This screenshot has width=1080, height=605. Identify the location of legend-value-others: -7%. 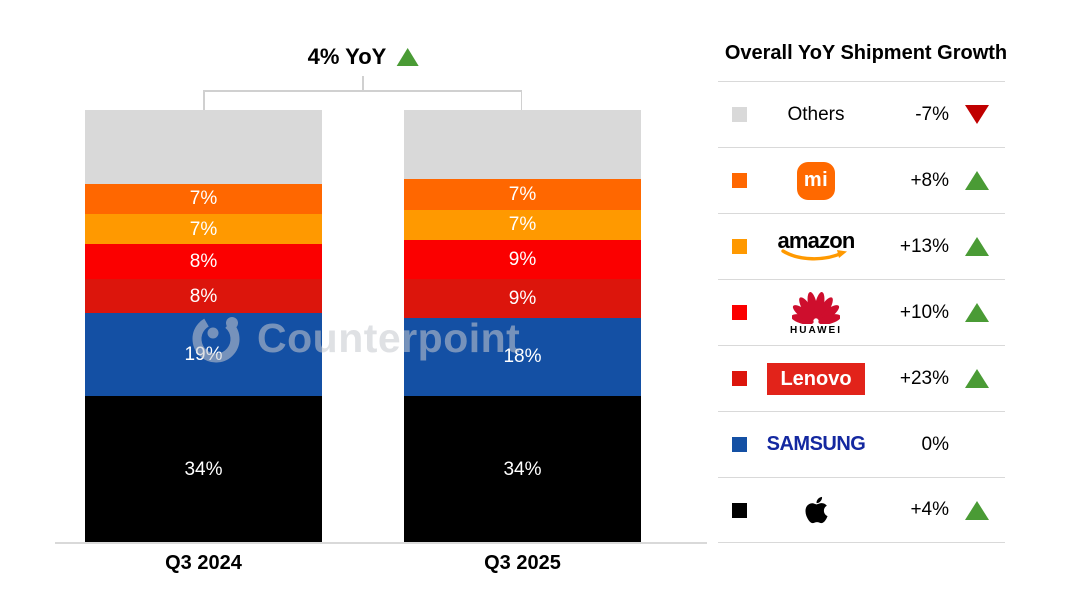
(932, 114).